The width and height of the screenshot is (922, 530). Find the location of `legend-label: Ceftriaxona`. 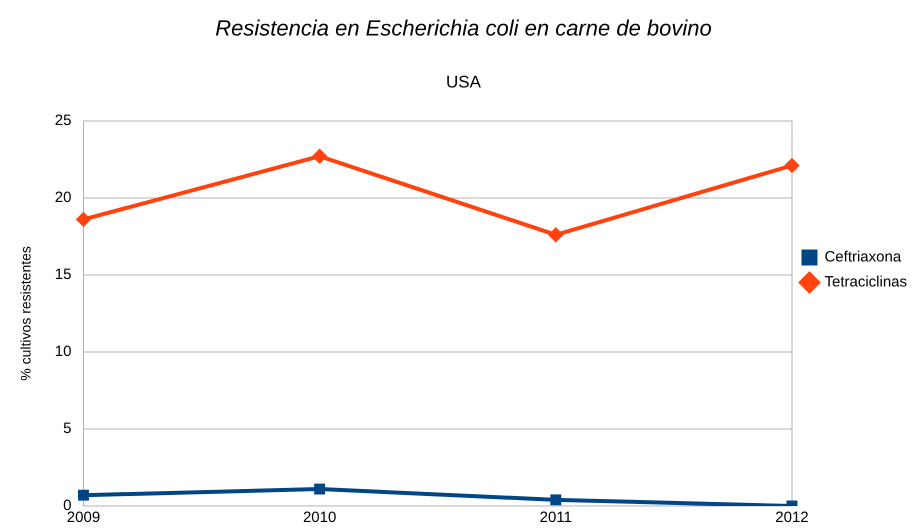

legend-label: Ceftriaxona is located at coordinates (863, 257).